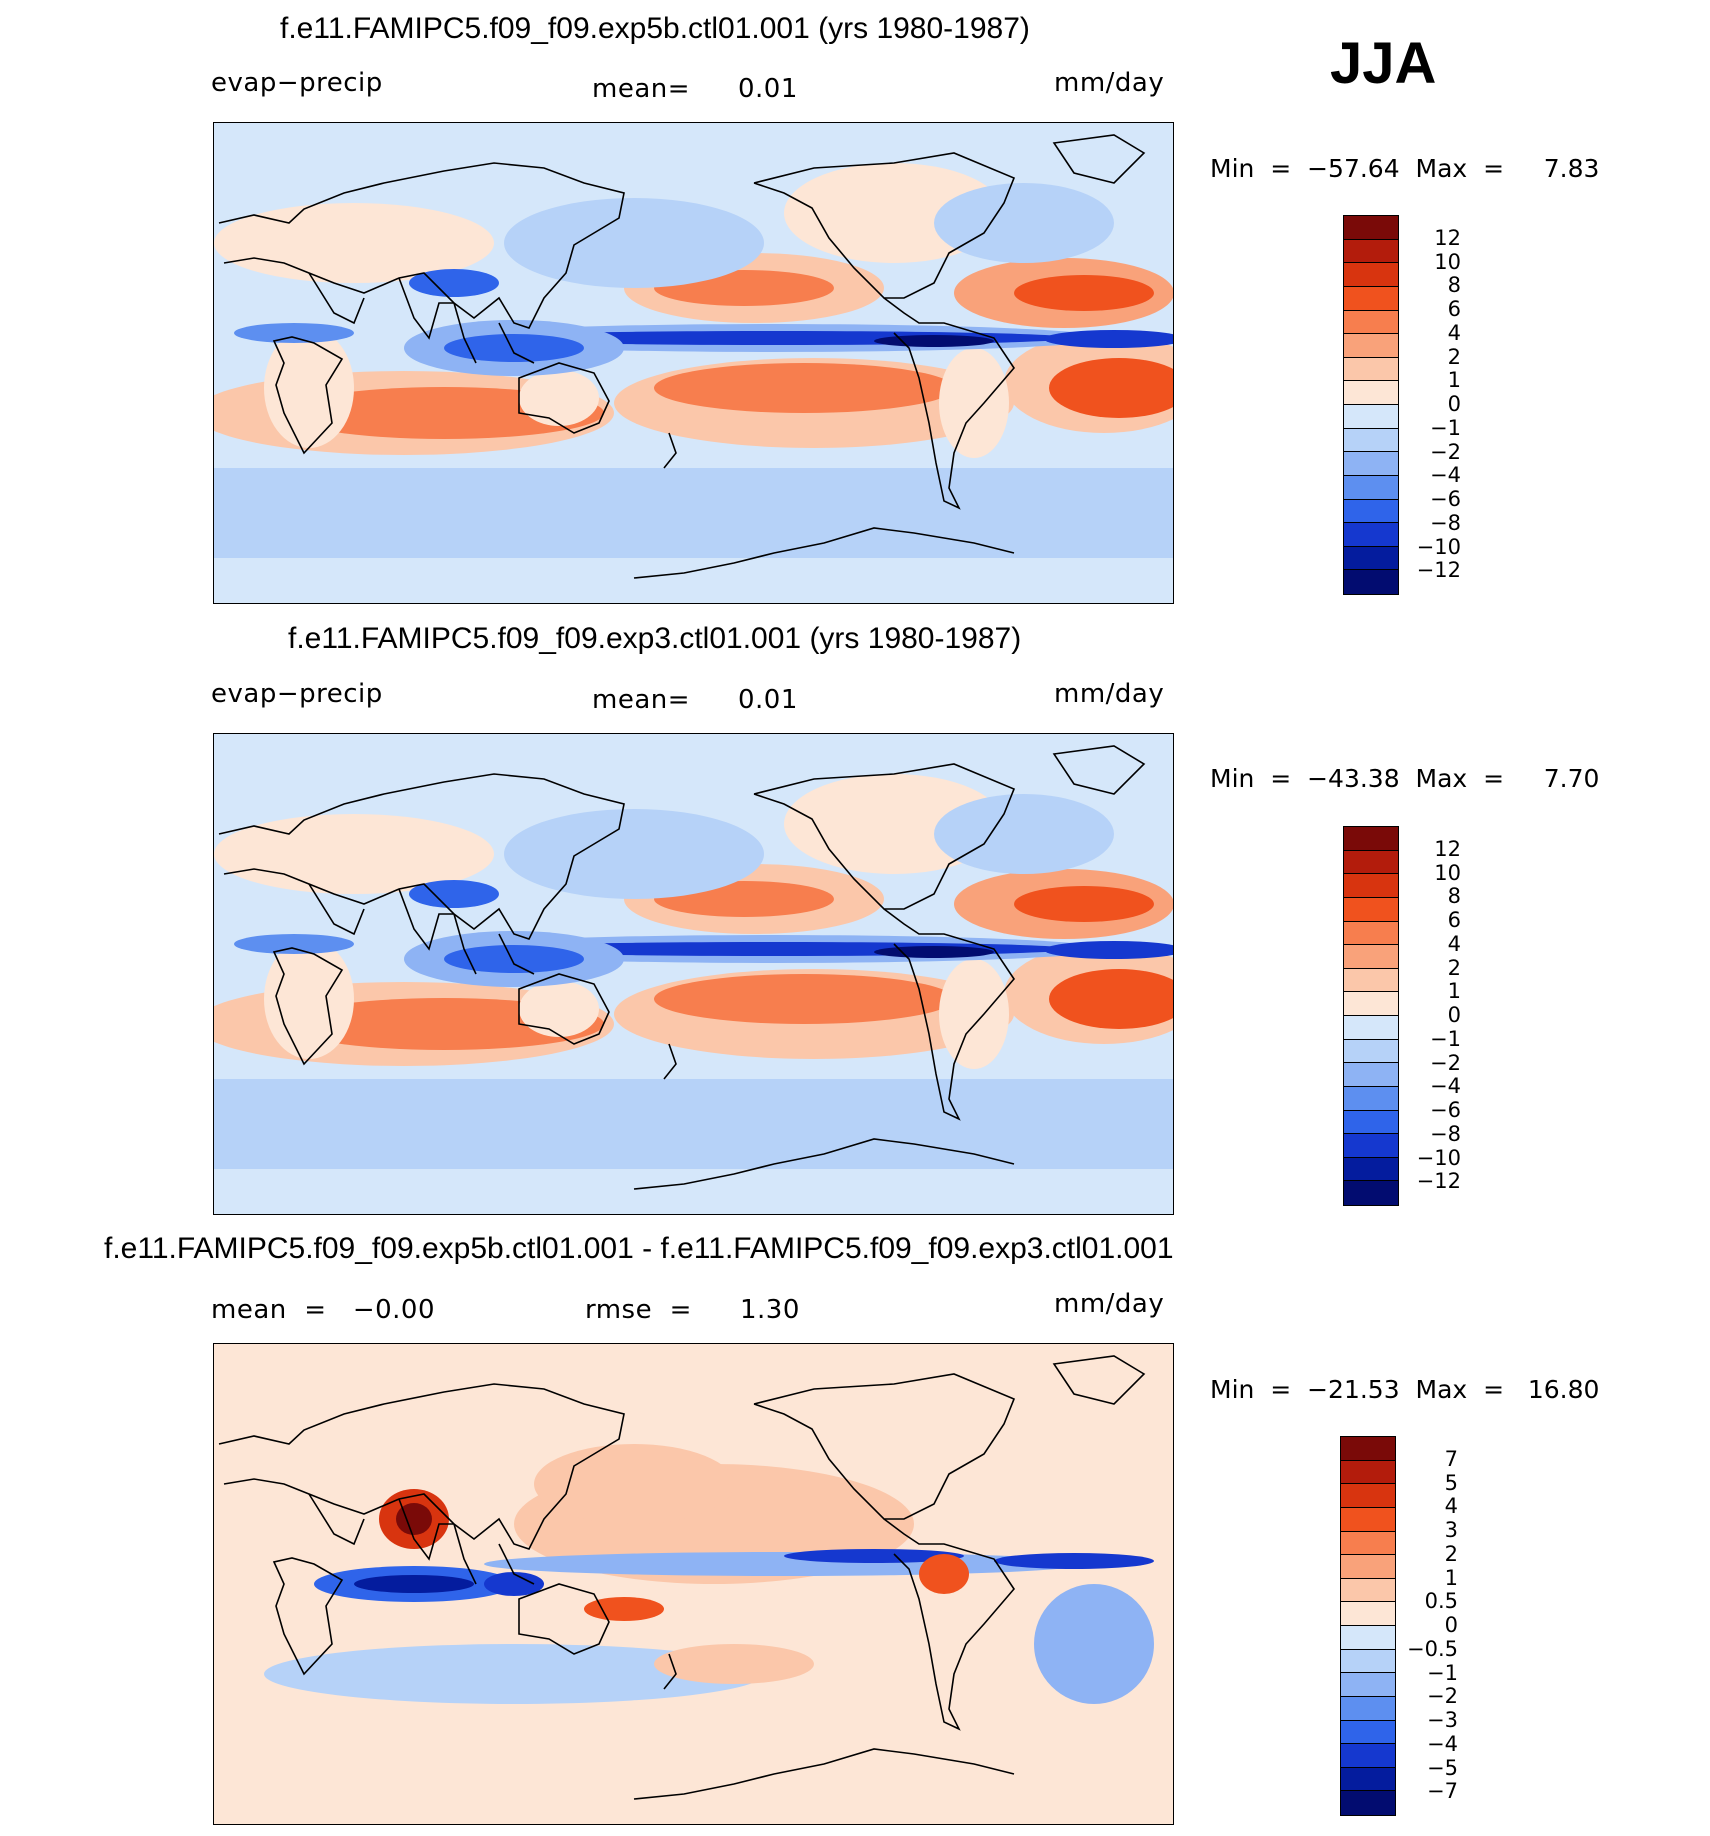 The height and width of the screenshot is (1836, 1710). I want to click on colorbar-level-label: 10, so click(1447, 261).